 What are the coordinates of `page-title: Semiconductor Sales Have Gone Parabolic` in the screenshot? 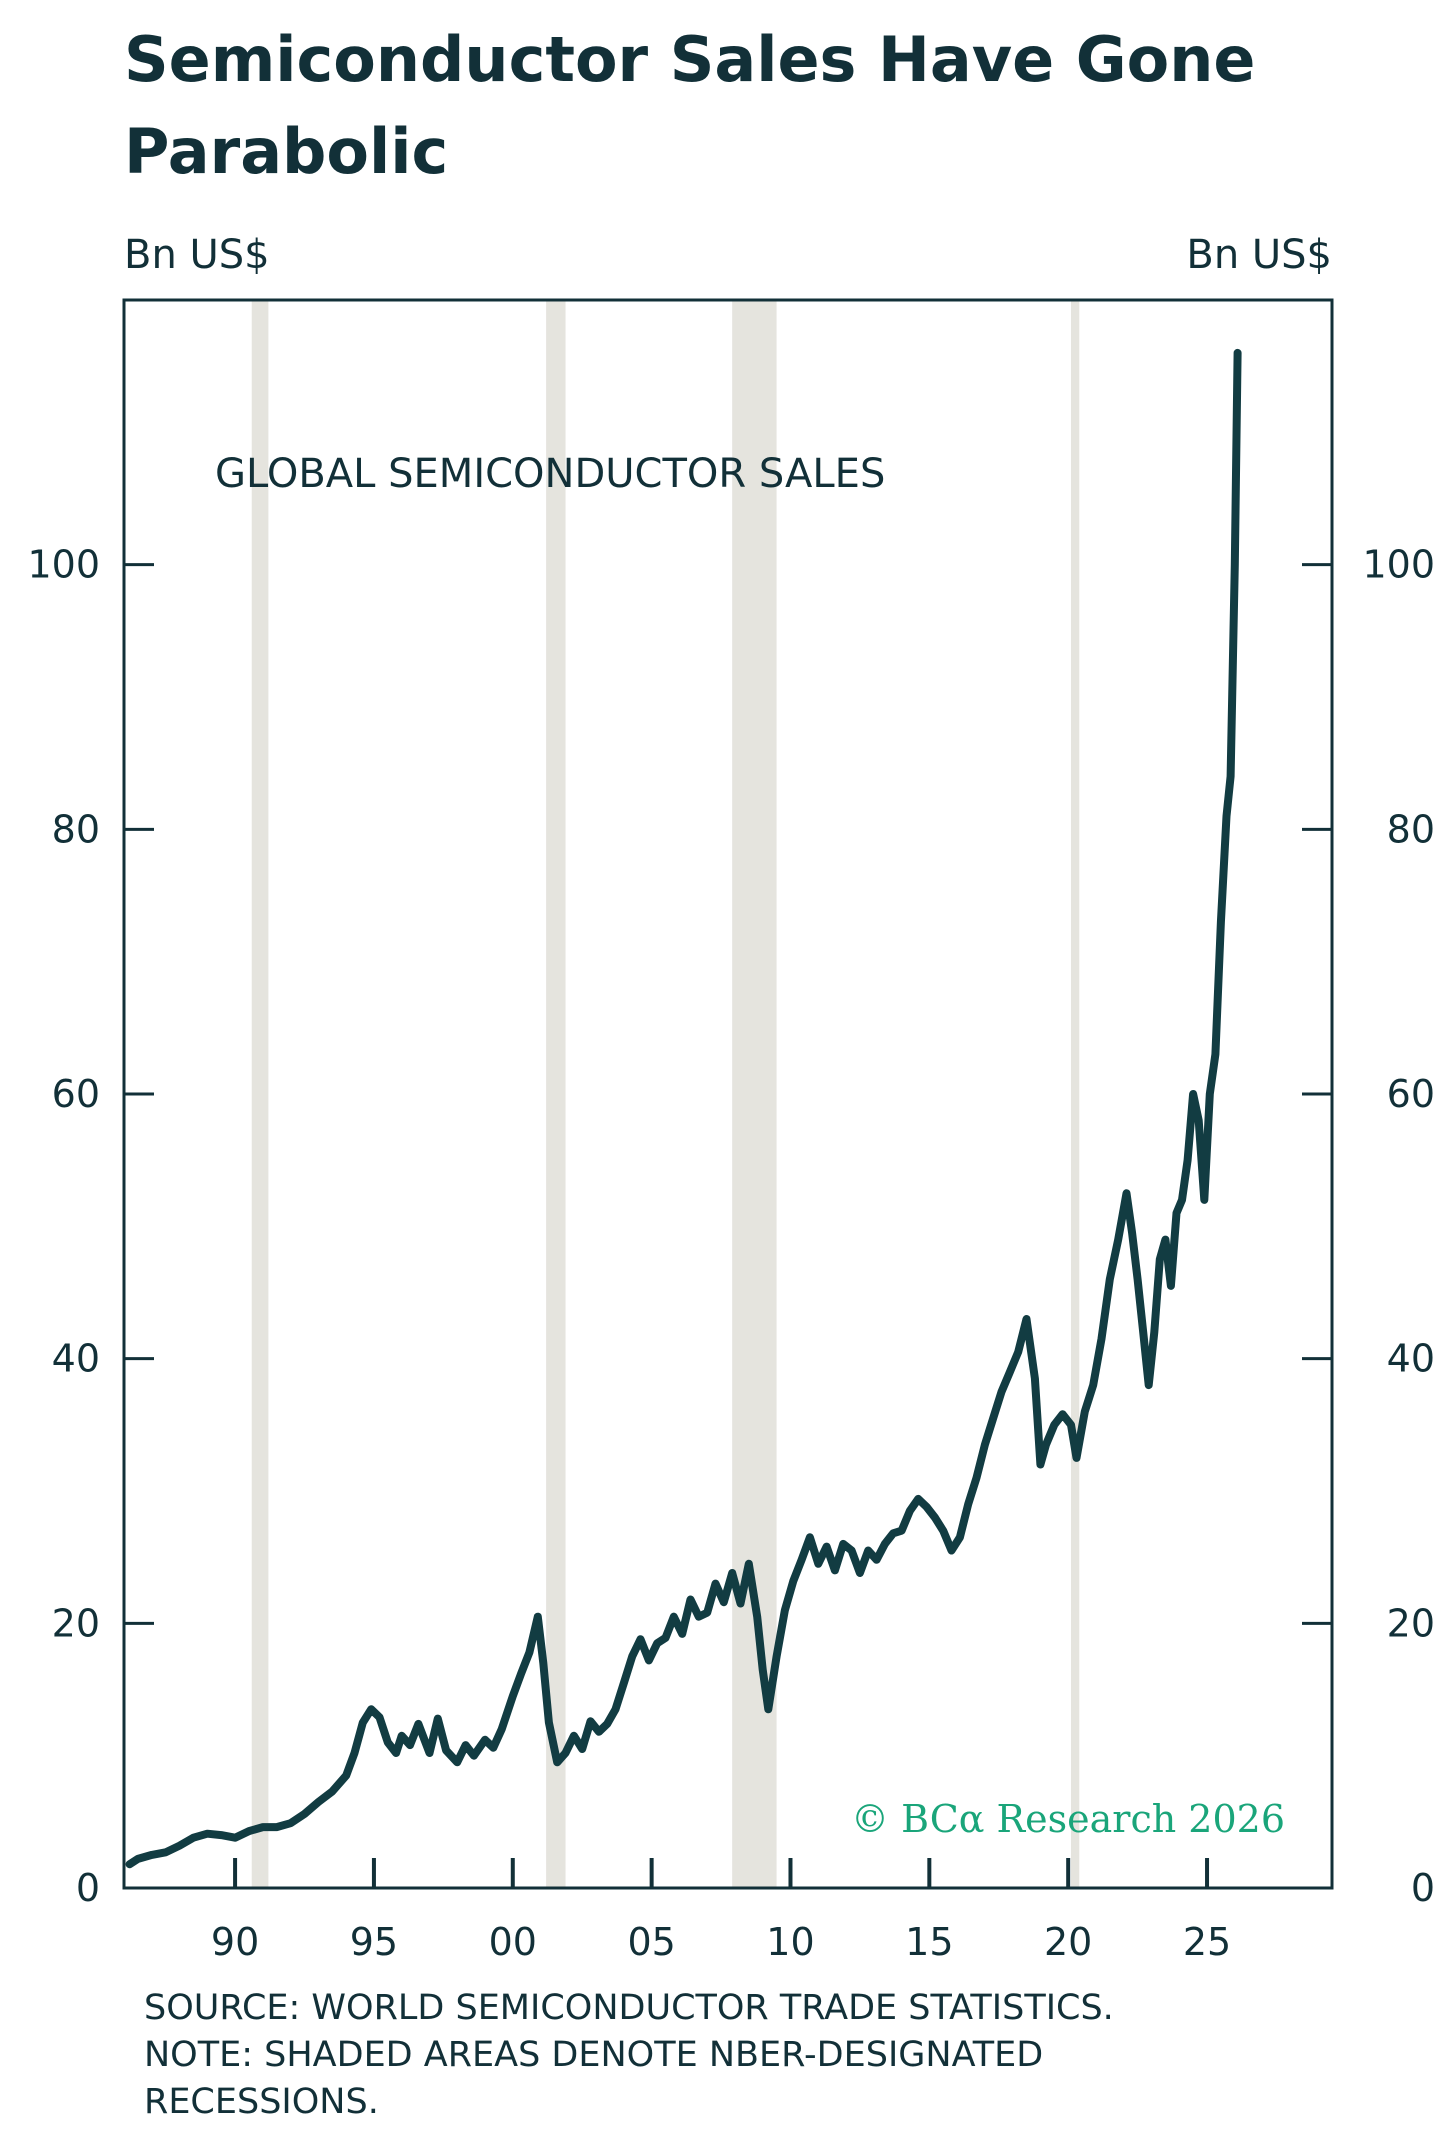 It's located at (690, 105).